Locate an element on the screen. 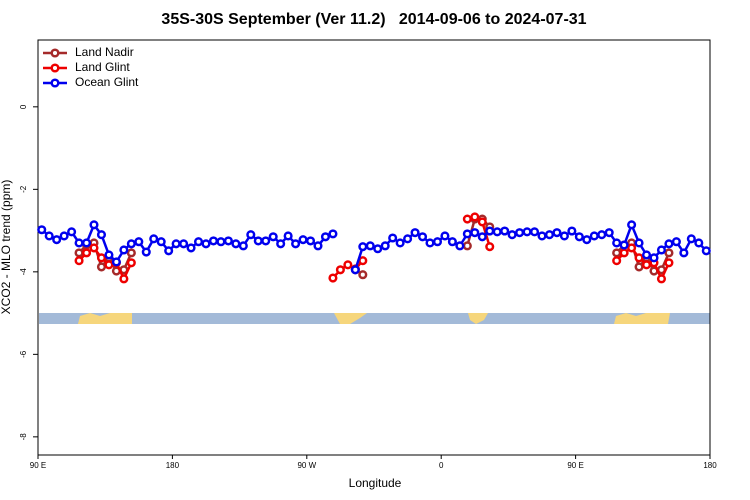  land-strip is located at coordinates (374, 318).